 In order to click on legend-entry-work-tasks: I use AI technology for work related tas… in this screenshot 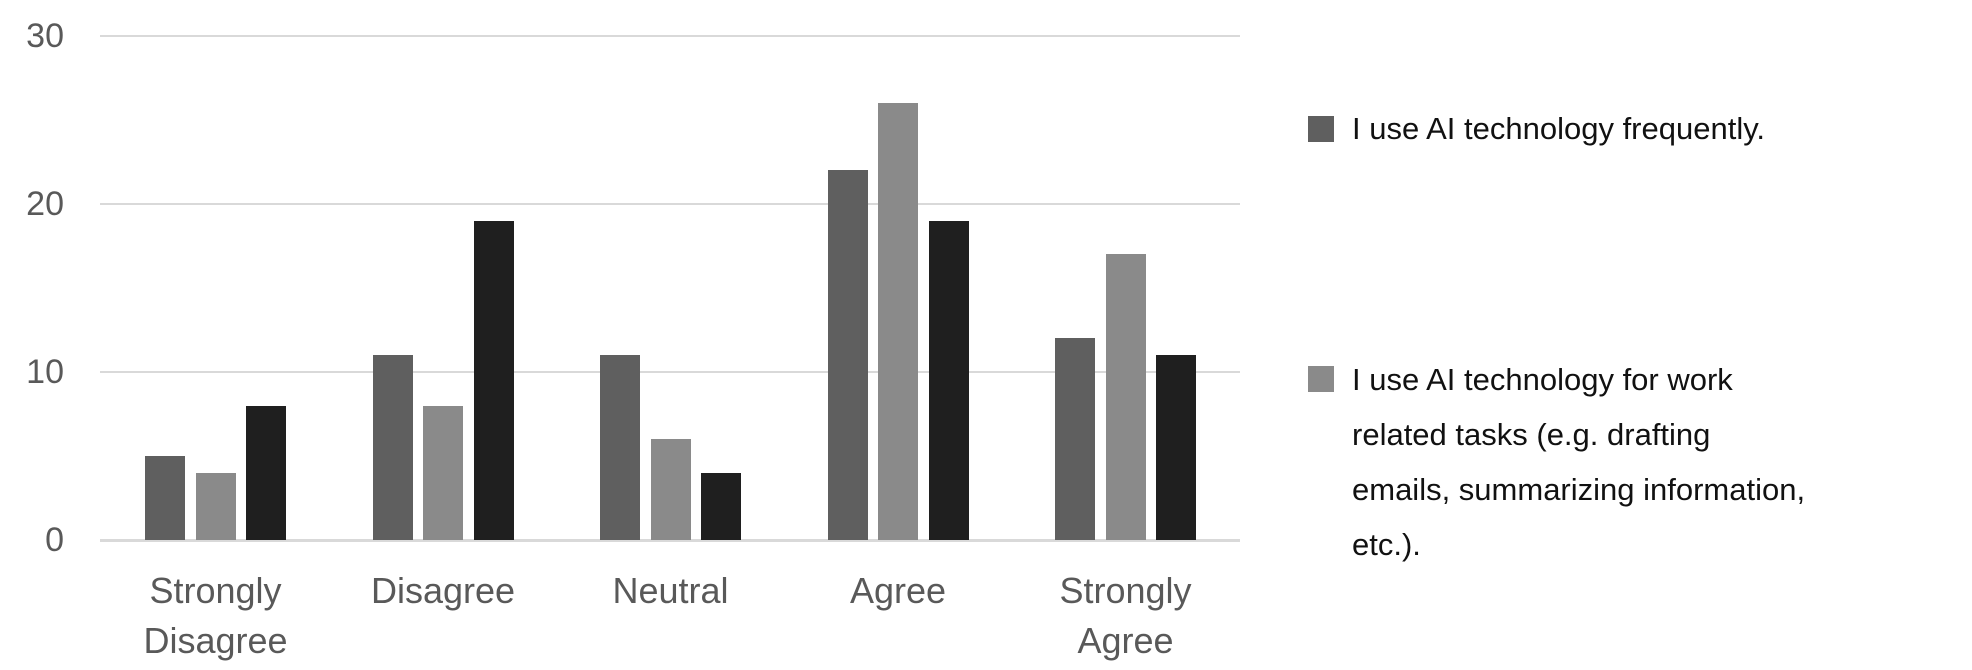, I will do `click(1556, 462)`.